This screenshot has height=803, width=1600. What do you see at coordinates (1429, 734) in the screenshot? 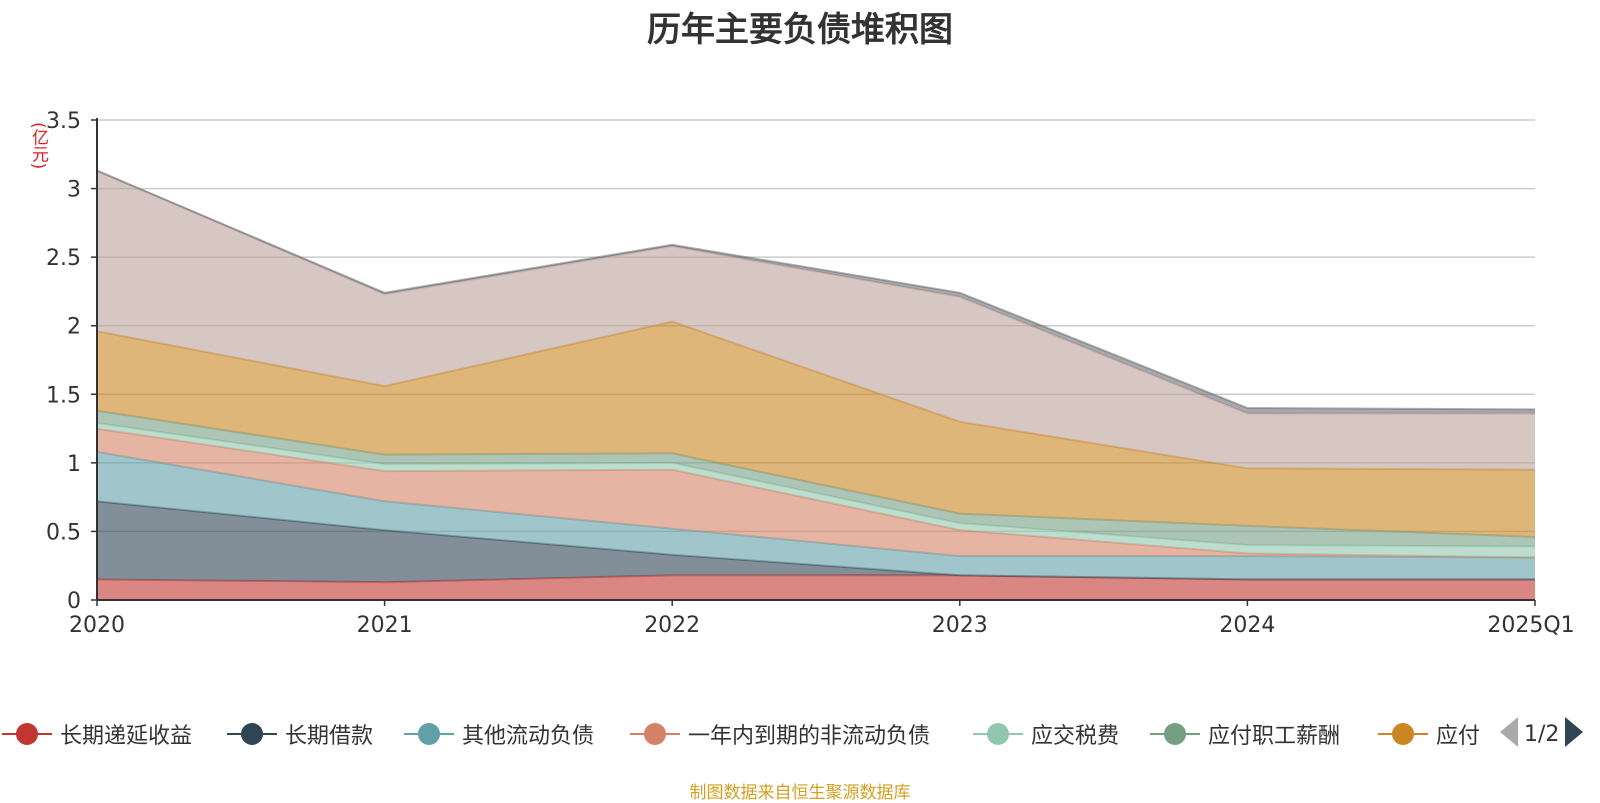
I see `legend-item: 应付` at bounding box center [1429, 734].